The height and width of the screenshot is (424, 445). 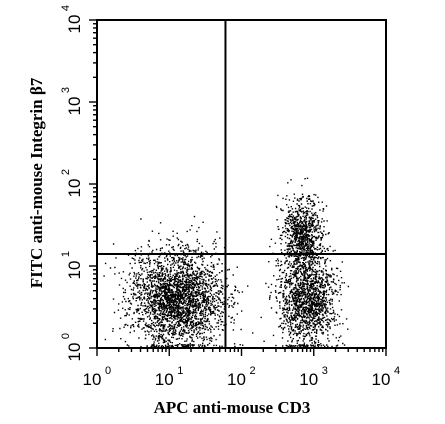 I want to click on y-tick-exponent: 0, so click(x=66, y=336).